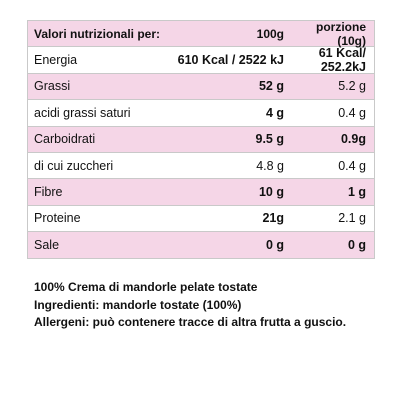 The height and width of the screenshot is (400, 400). What do you see at coordinates (138, 304) in the screenshot?
I see `ingredients-text: Ingredienti: mandorle tostate (100%)` at bounding box center [138, 304].